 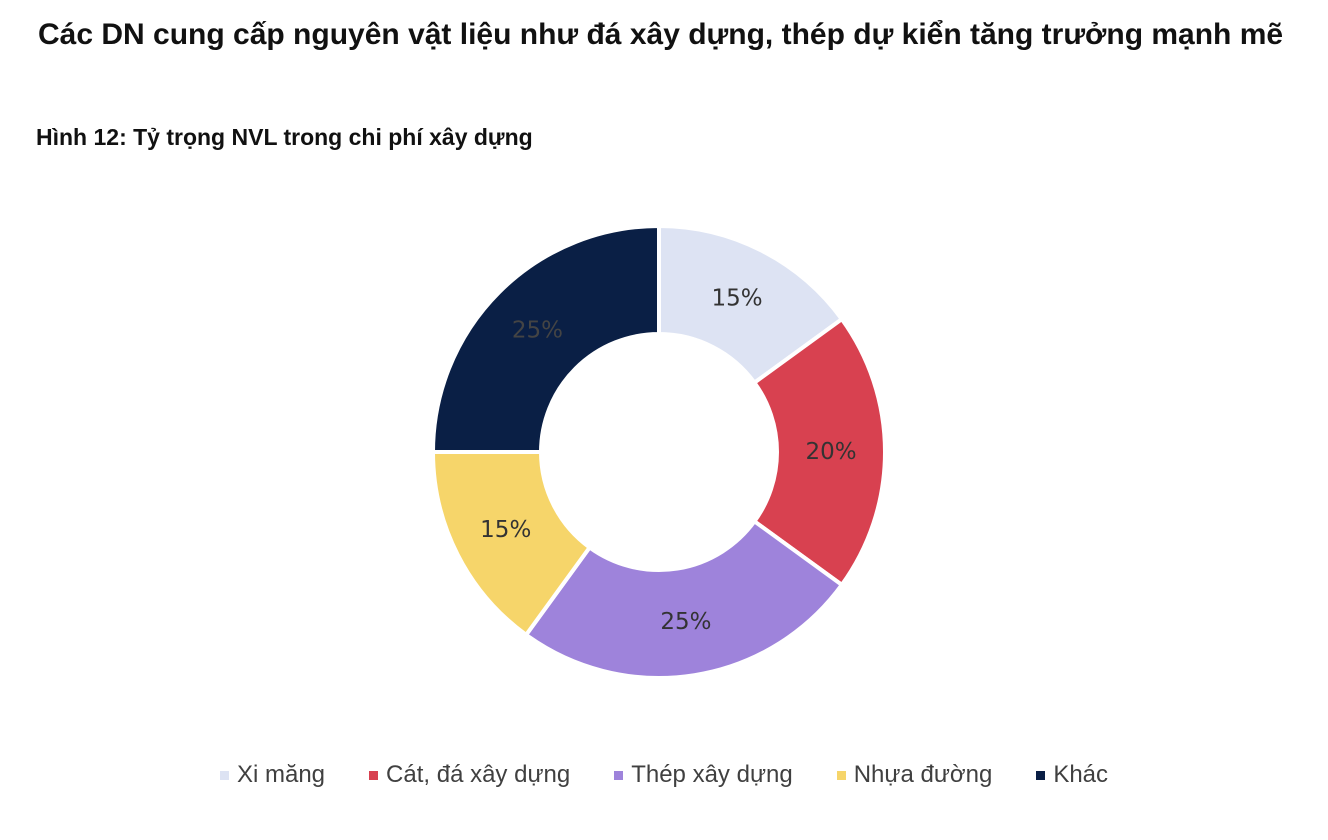 What do you see at coordinates (685, 622) in the screenshot?
I see `data-label-3: 25%` at bounding box center [685, 622].